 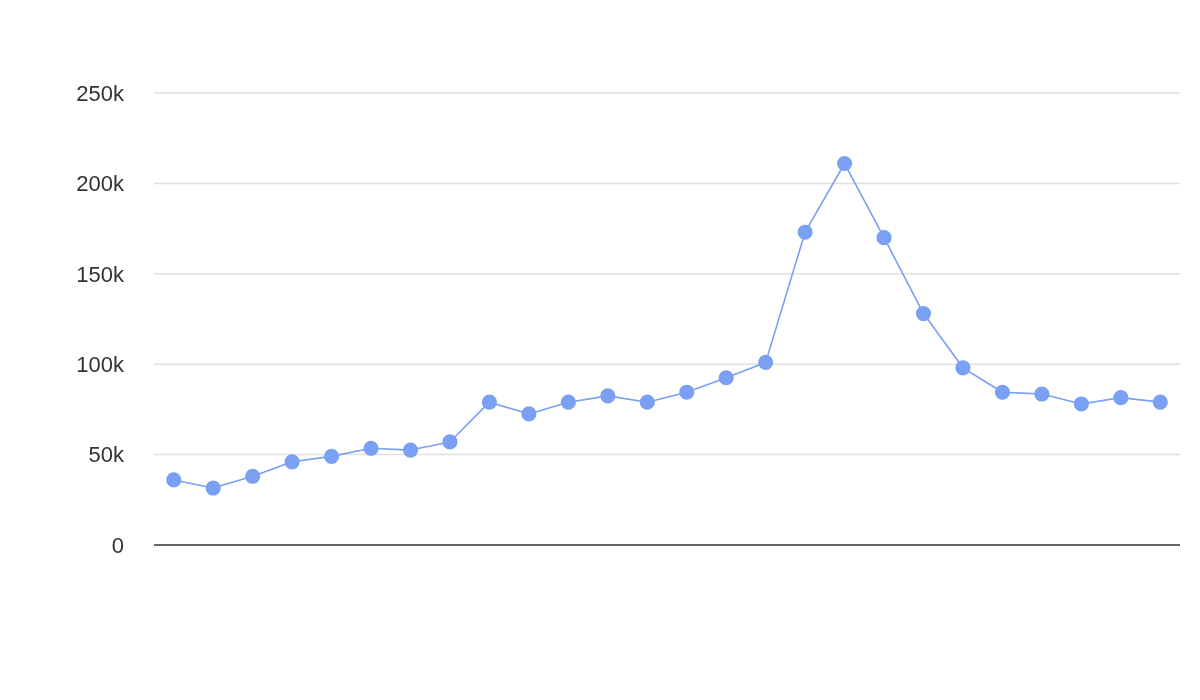 I want to click on y-tick-label: 100k, so click(x=100, y=364).